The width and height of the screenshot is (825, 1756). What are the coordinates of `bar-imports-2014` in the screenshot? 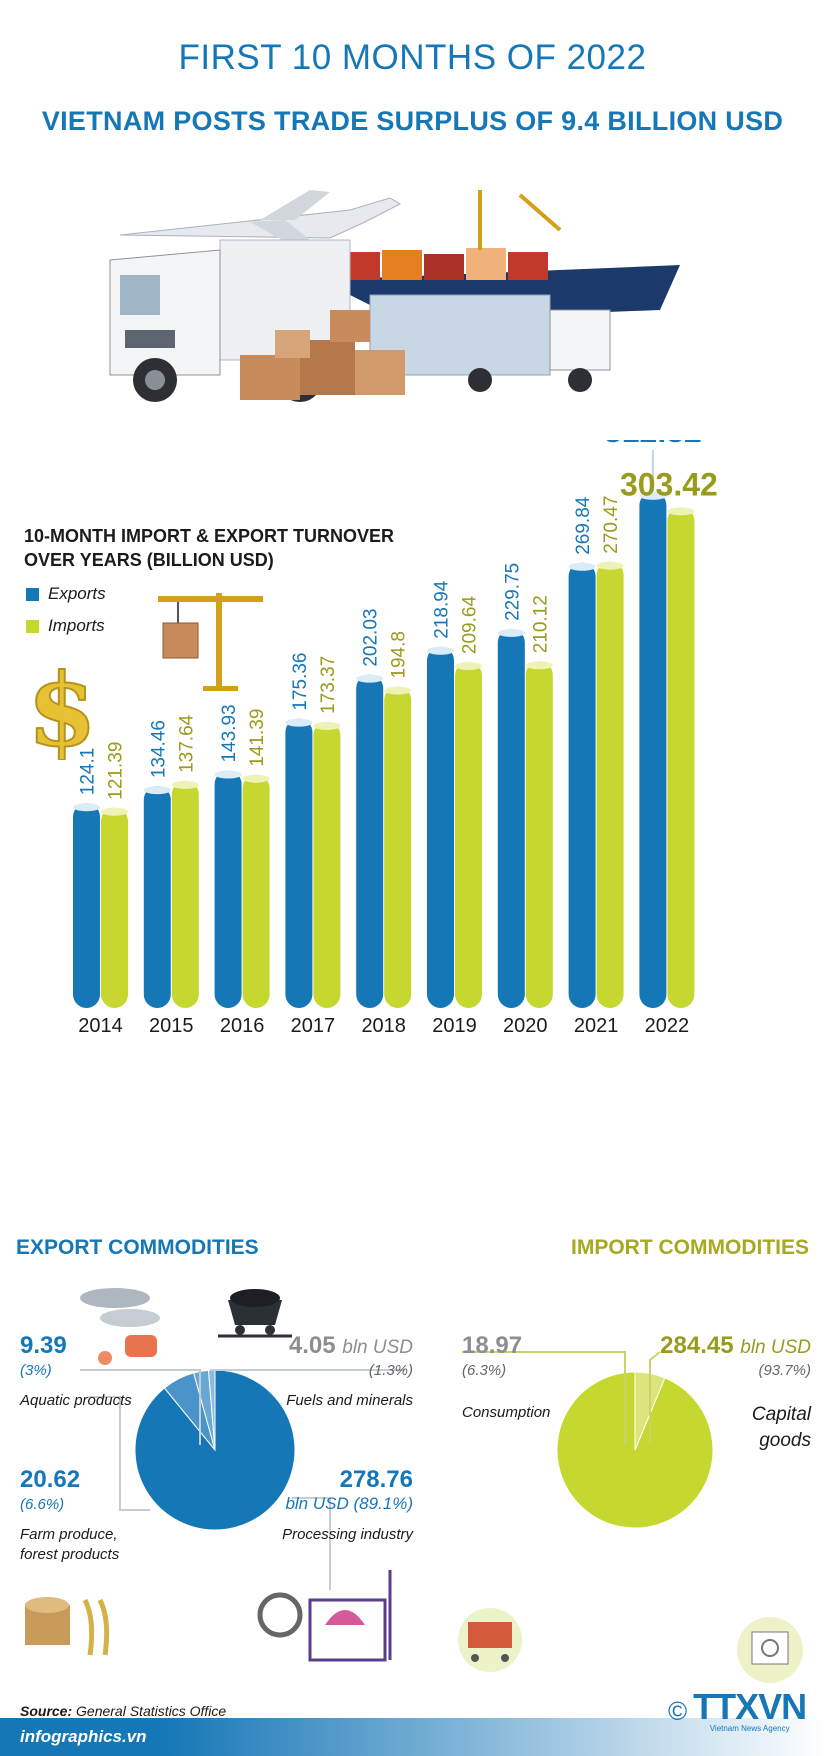 It's located at (114, 907).